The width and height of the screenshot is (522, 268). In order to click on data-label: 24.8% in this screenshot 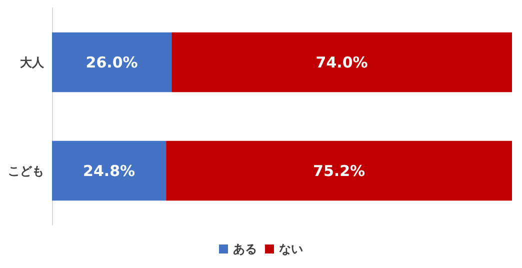, I will do `click(109, 171)`.